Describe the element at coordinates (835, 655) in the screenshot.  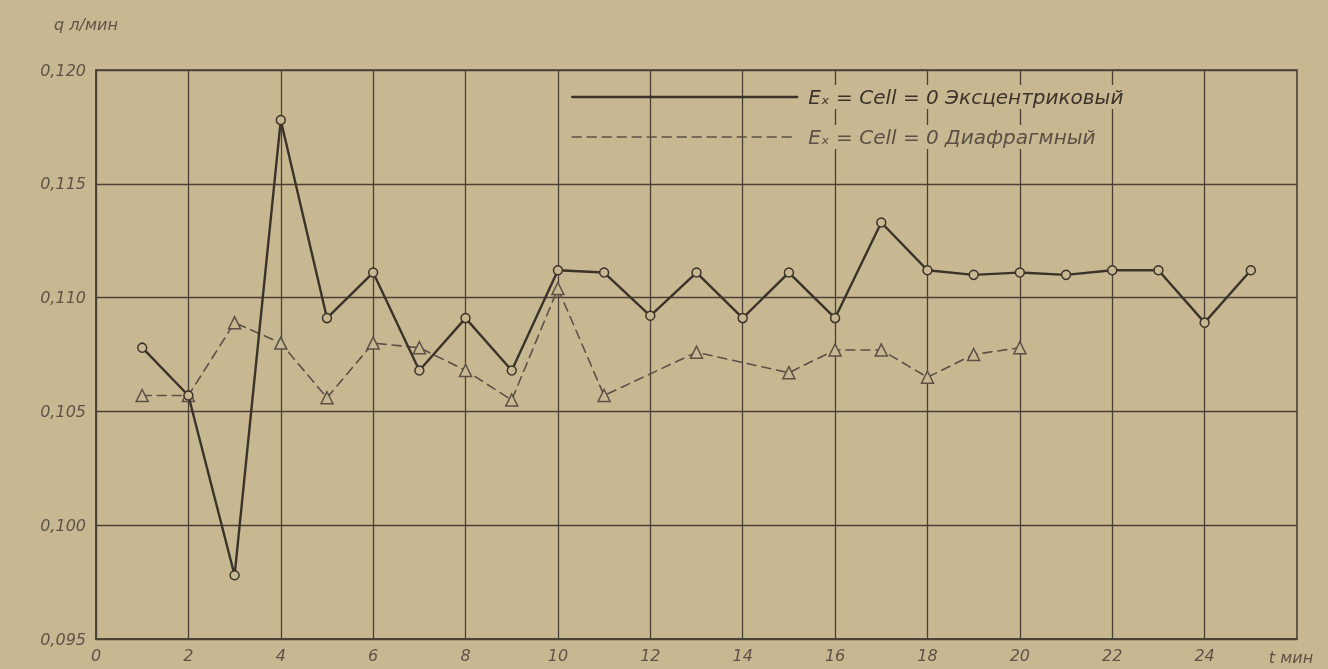
I see `x-tick-label: 16` at that location.